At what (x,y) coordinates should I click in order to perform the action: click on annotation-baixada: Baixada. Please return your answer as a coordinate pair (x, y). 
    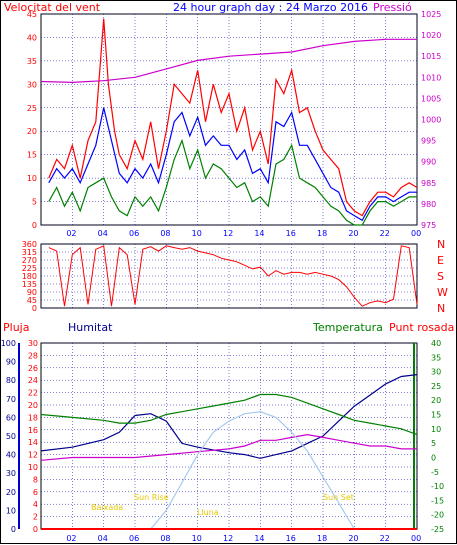
    Looking at the image, I should click on (107, 507).